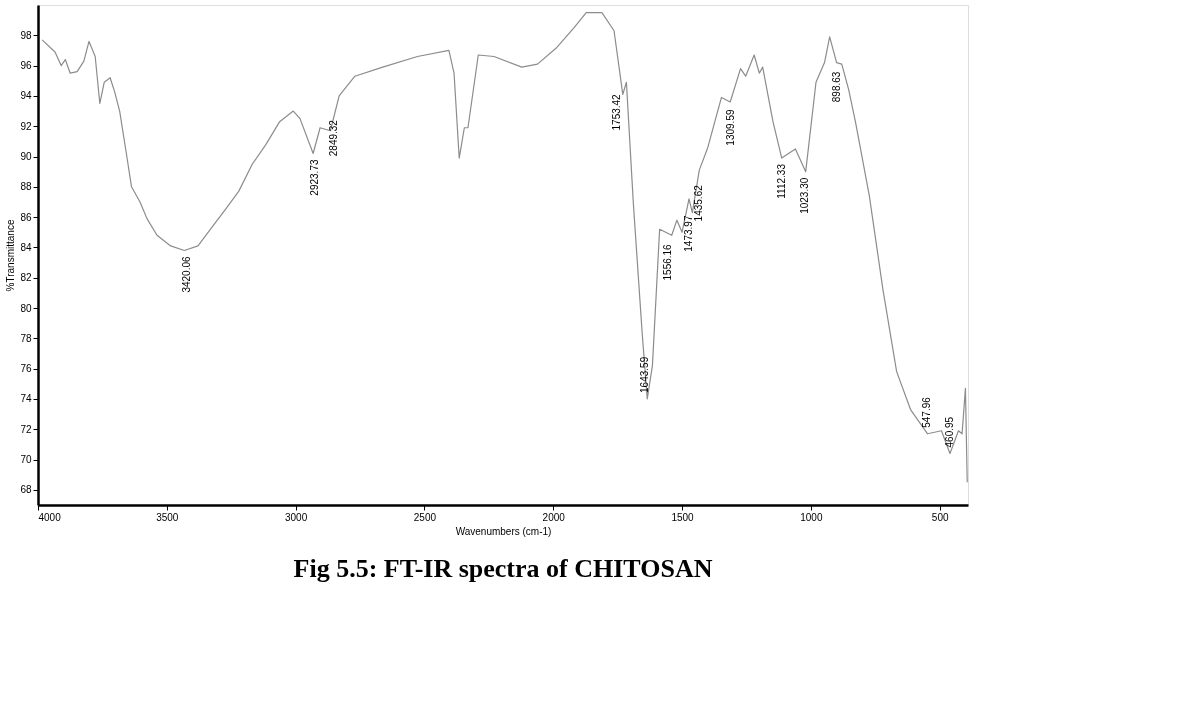  I want to click on annotation: 1643.59, so click(645, 374).